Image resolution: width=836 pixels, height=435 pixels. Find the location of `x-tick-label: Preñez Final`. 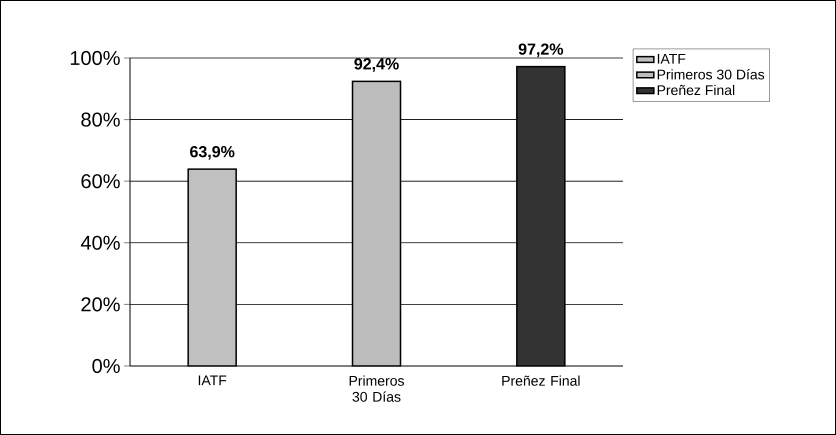

x-tick-label: Preñez Final is located at coordinates (541, 381).